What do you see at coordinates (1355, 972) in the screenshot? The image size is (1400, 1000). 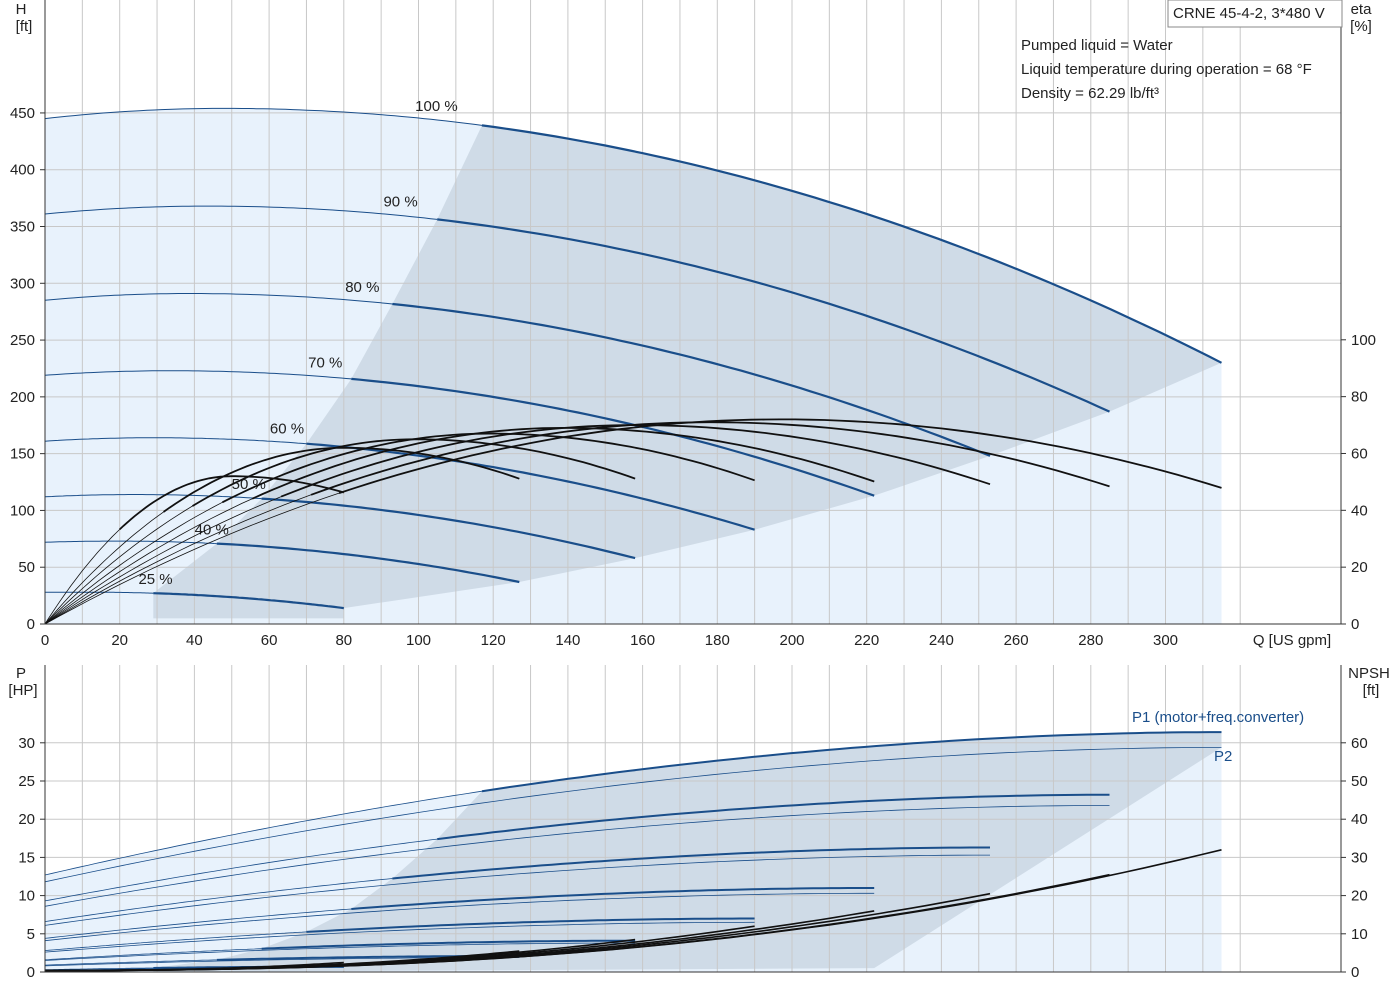 I see `y-tick-label-npsh: 0` at bounding box center [1355, 972].